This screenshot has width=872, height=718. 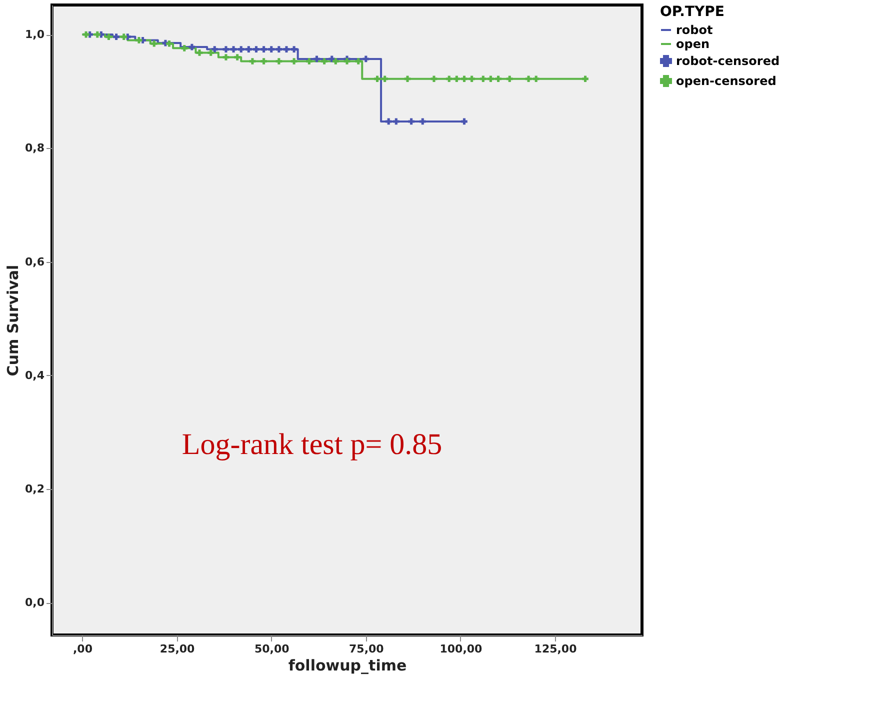 I want to click on legend-label: robot-censored, so click(x=728, y=61).